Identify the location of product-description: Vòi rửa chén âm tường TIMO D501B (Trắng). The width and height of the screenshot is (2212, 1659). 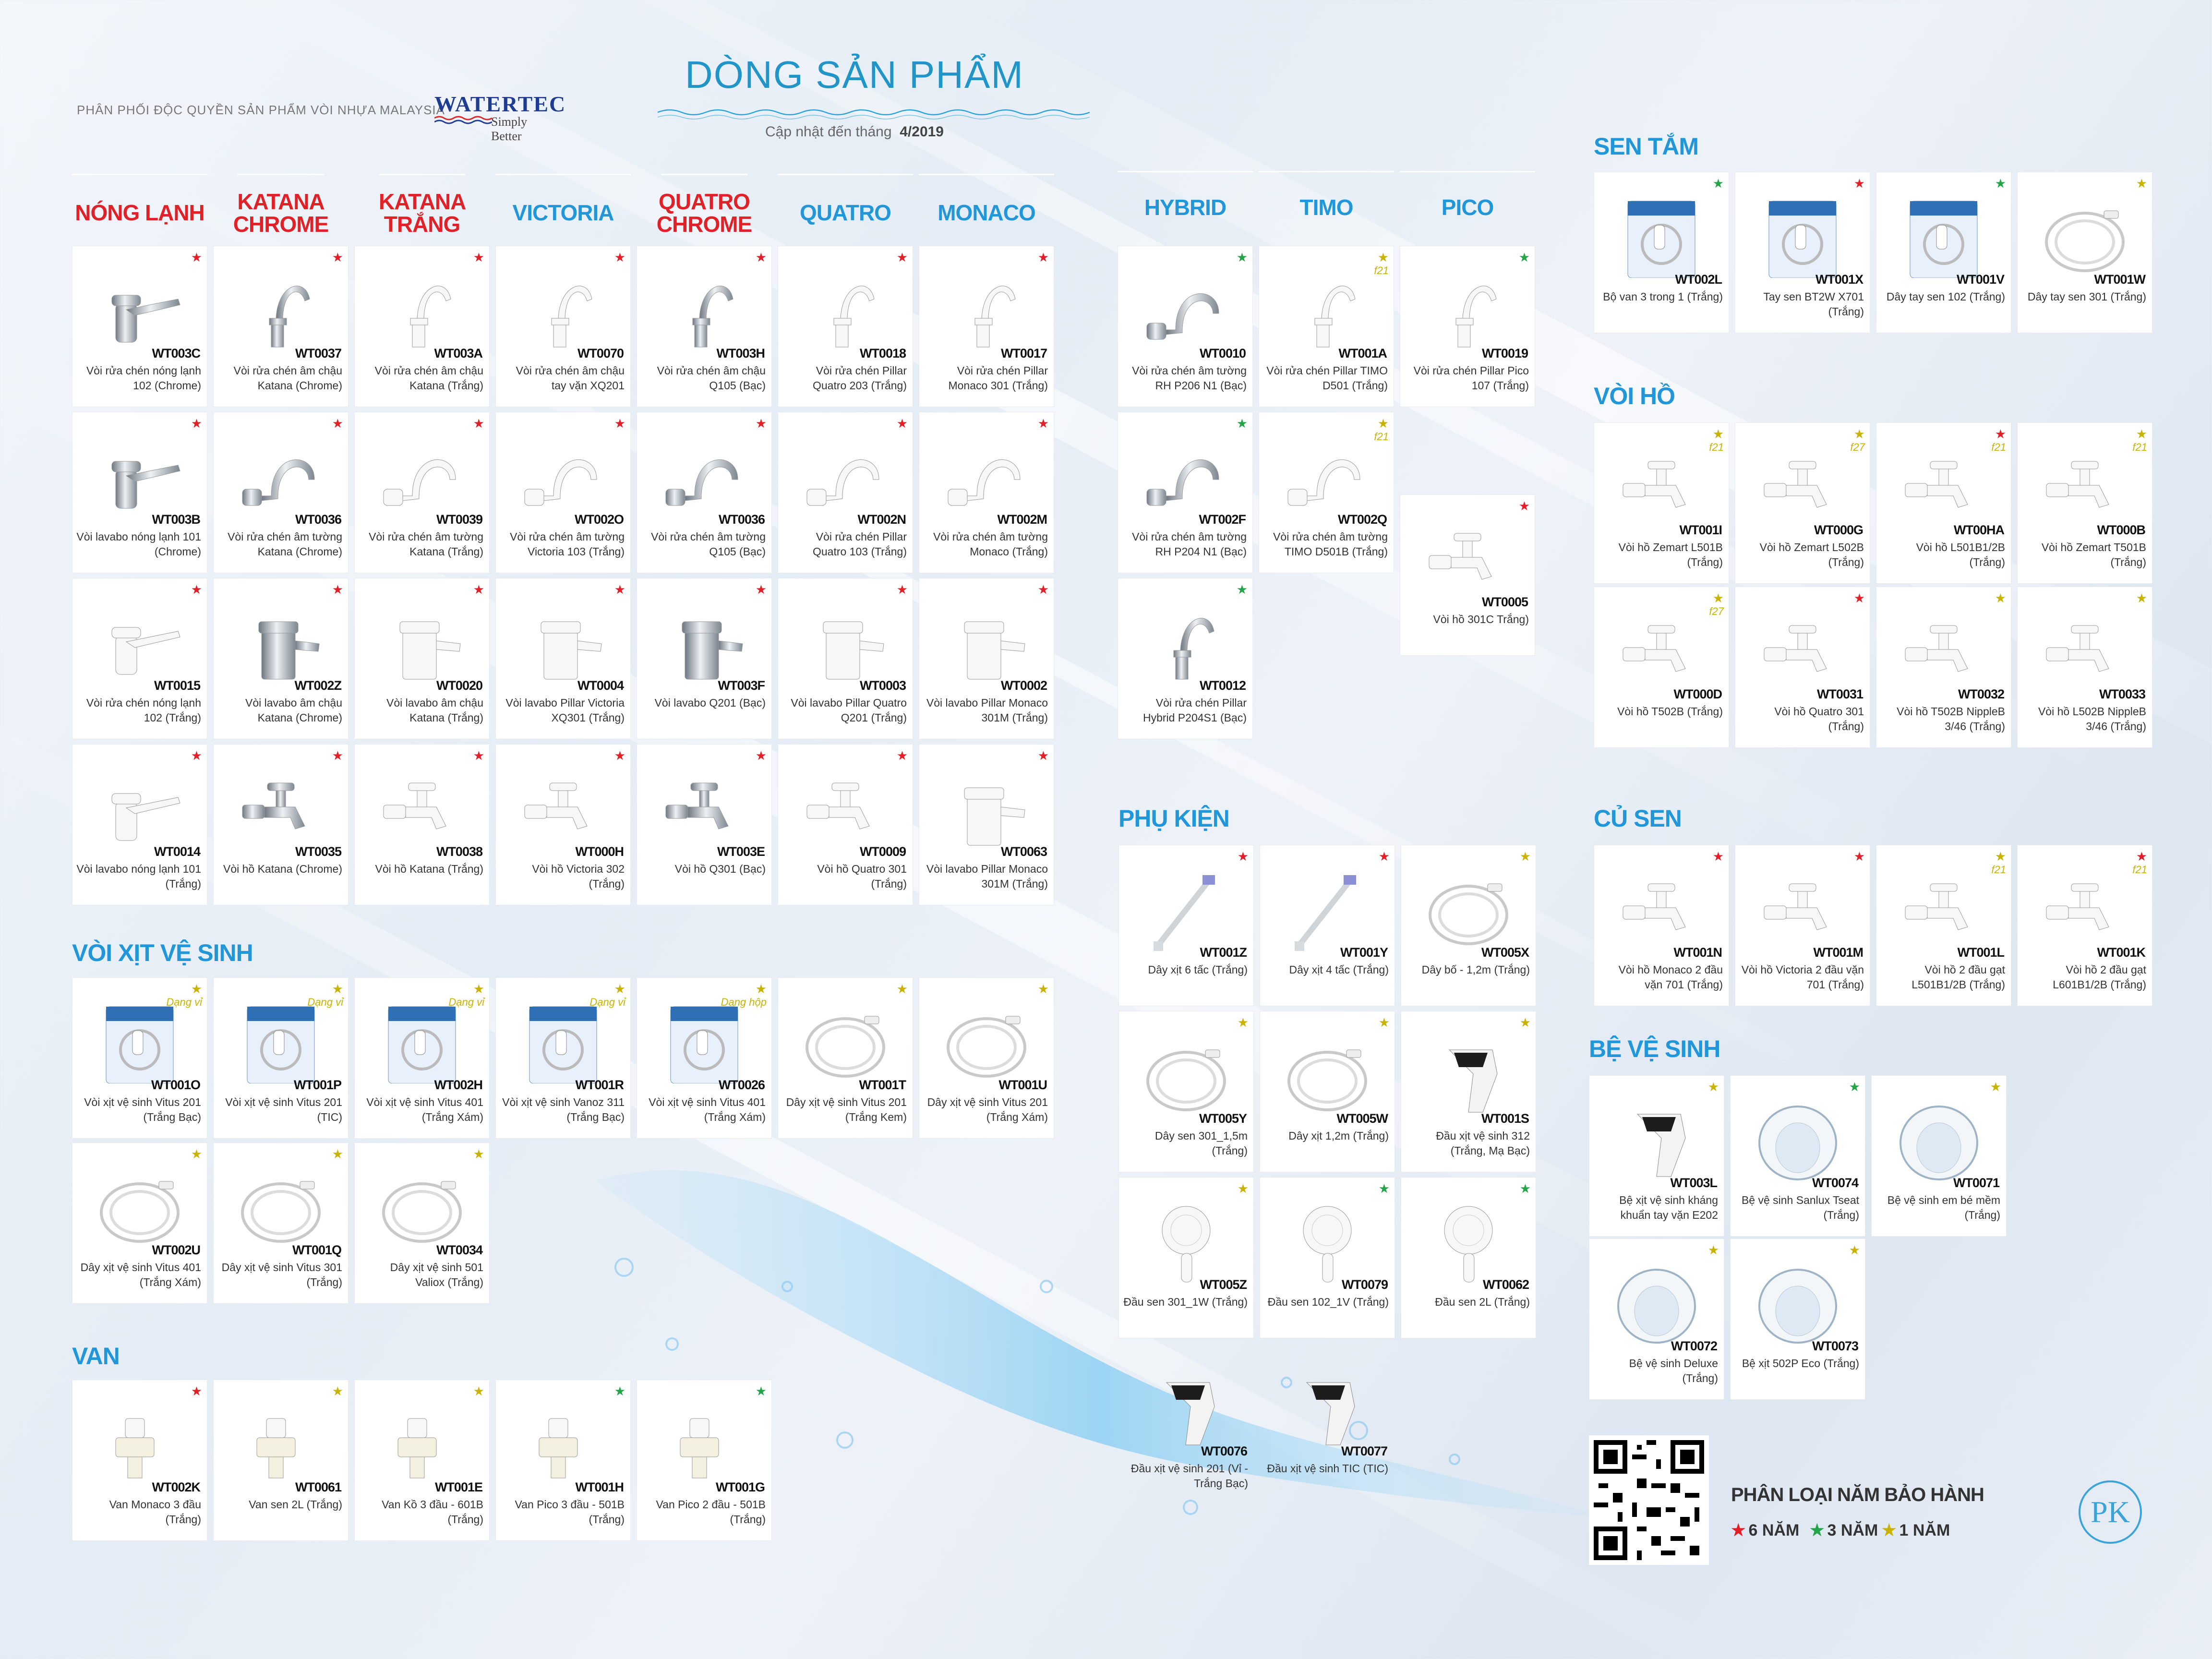
(1330, 544).